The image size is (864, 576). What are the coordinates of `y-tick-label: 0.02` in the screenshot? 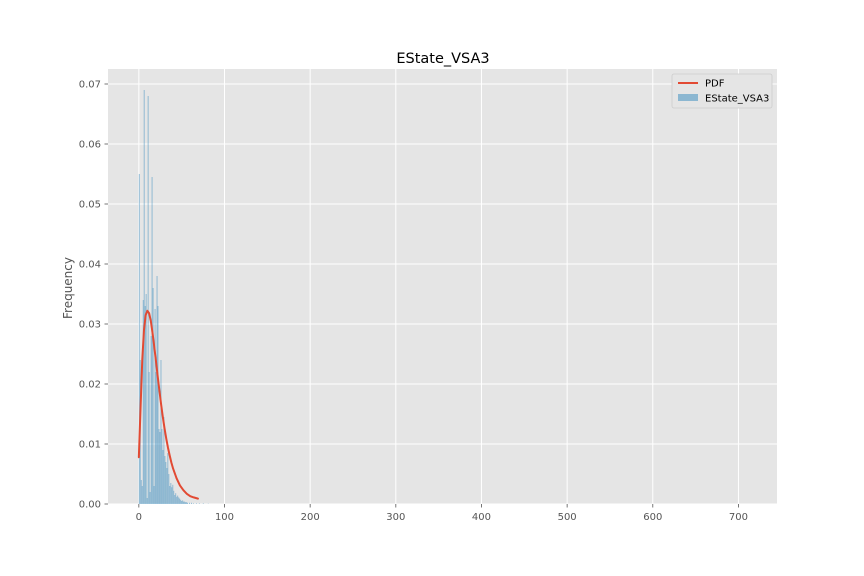 It's located at (90, 385).